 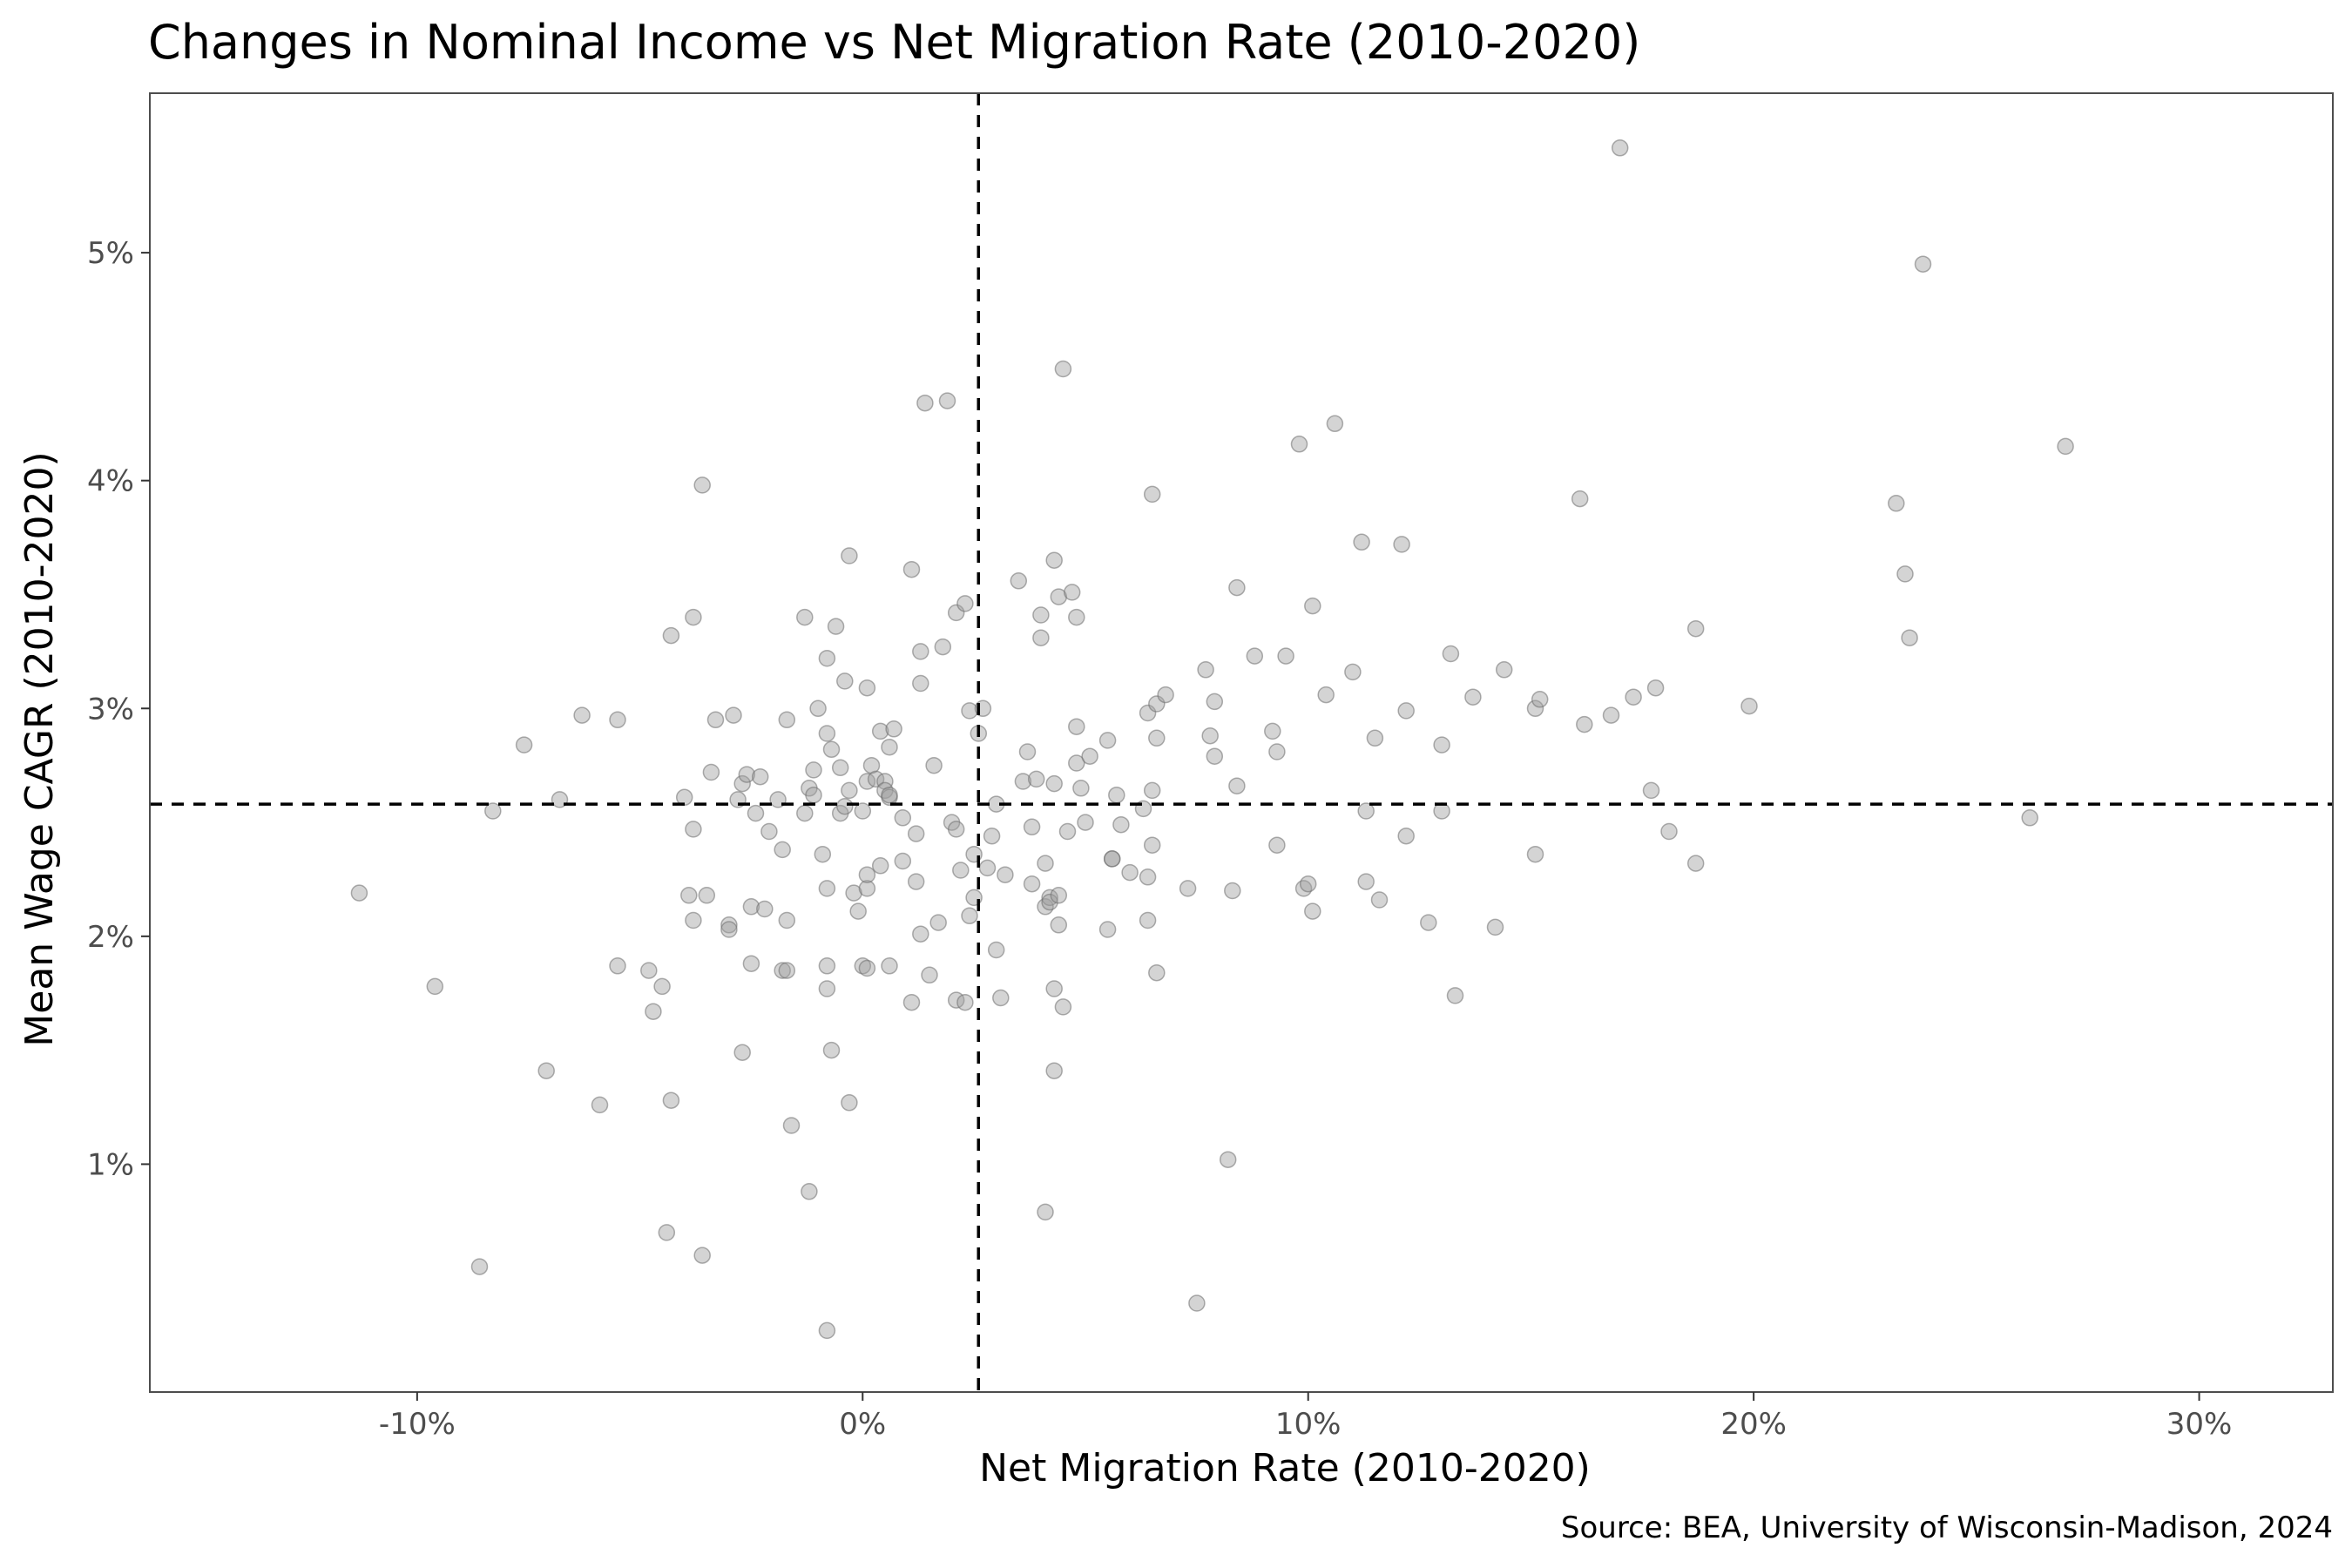 What do you see at coordinates (110, 1164) in the screenshot?
I see `y-tick-label: 1%` at bounding box center [110, 1164].